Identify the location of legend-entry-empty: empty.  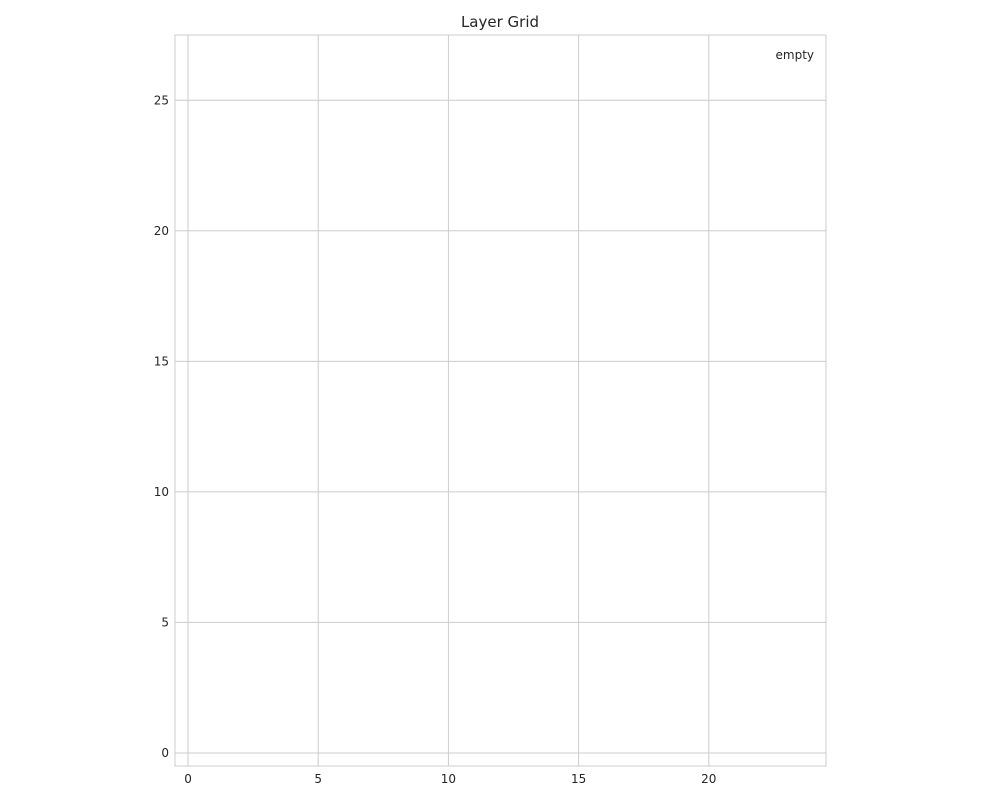
(795, 55).